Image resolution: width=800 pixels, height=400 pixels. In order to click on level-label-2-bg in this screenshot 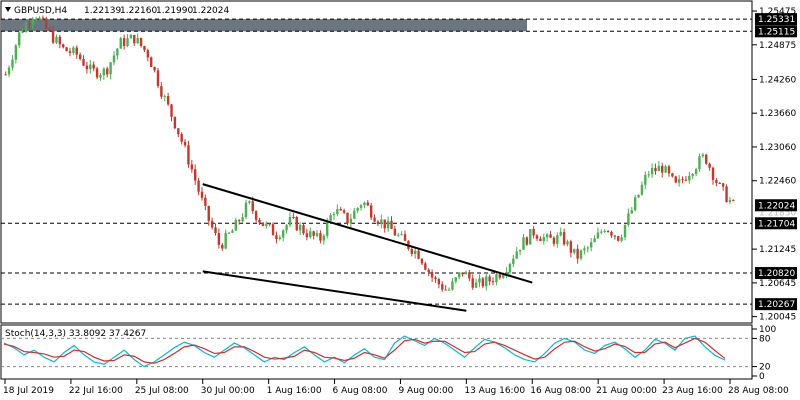, I will do `click(776, 273)`.